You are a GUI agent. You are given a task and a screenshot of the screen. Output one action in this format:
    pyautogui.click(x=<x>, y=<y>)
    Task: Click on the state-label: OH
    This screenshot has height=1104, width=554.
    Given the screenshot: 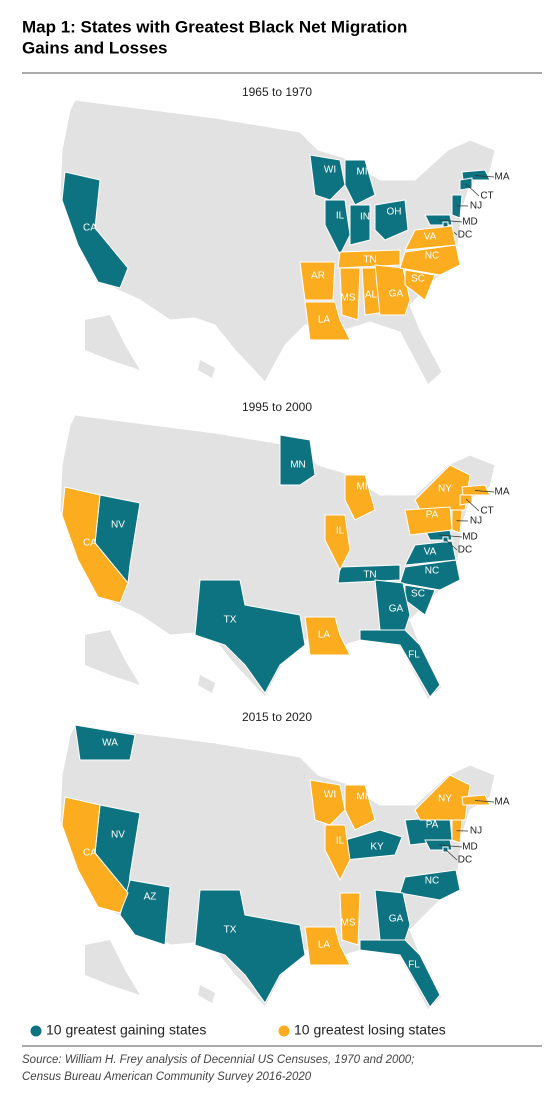 What is the action you would take?
    pyautogui.click(x=394, y=212)
    